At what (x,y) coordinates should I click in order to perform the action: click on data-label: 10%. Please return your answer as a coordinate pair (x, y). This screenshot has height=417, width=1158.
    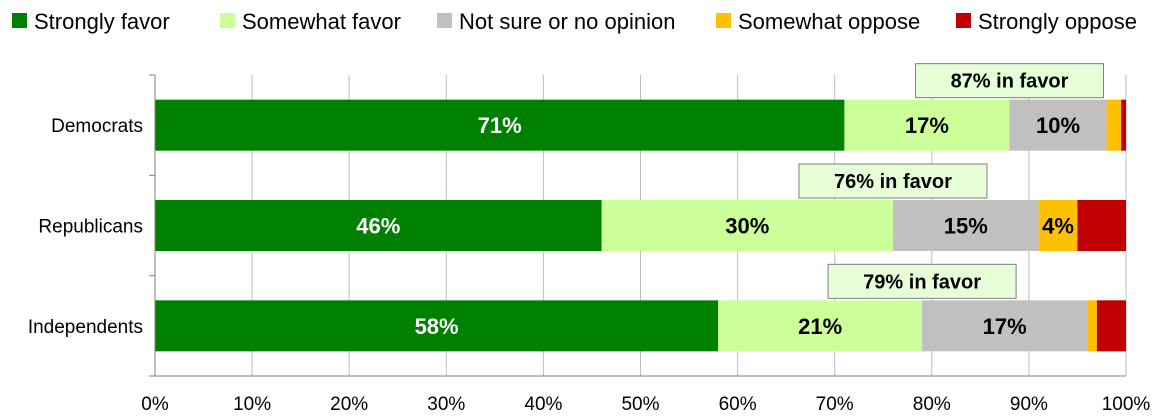
    Looking at the image, I should click on (1058, 125).